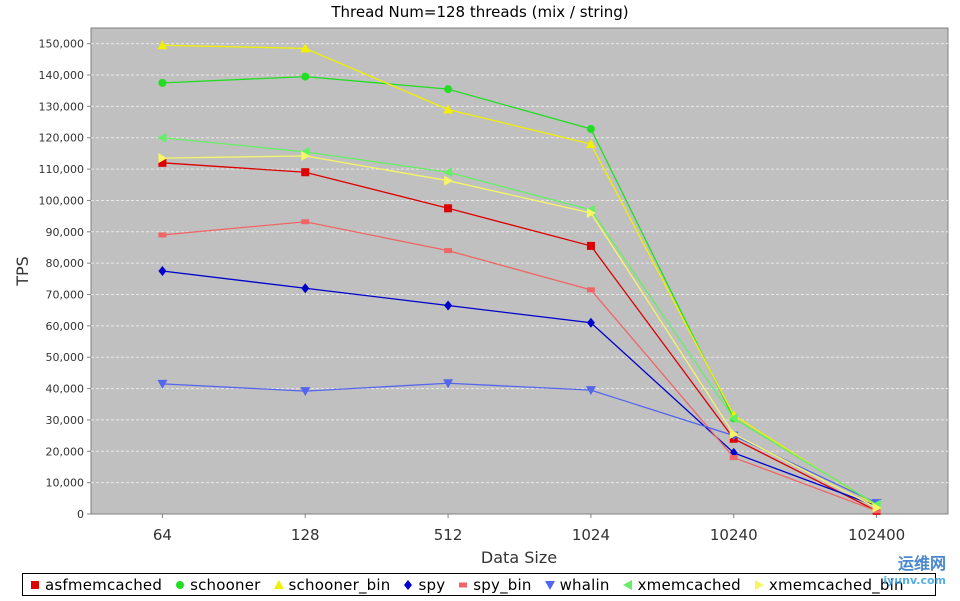  I want to click on x-tick-label: 102400, so click(876, 535).